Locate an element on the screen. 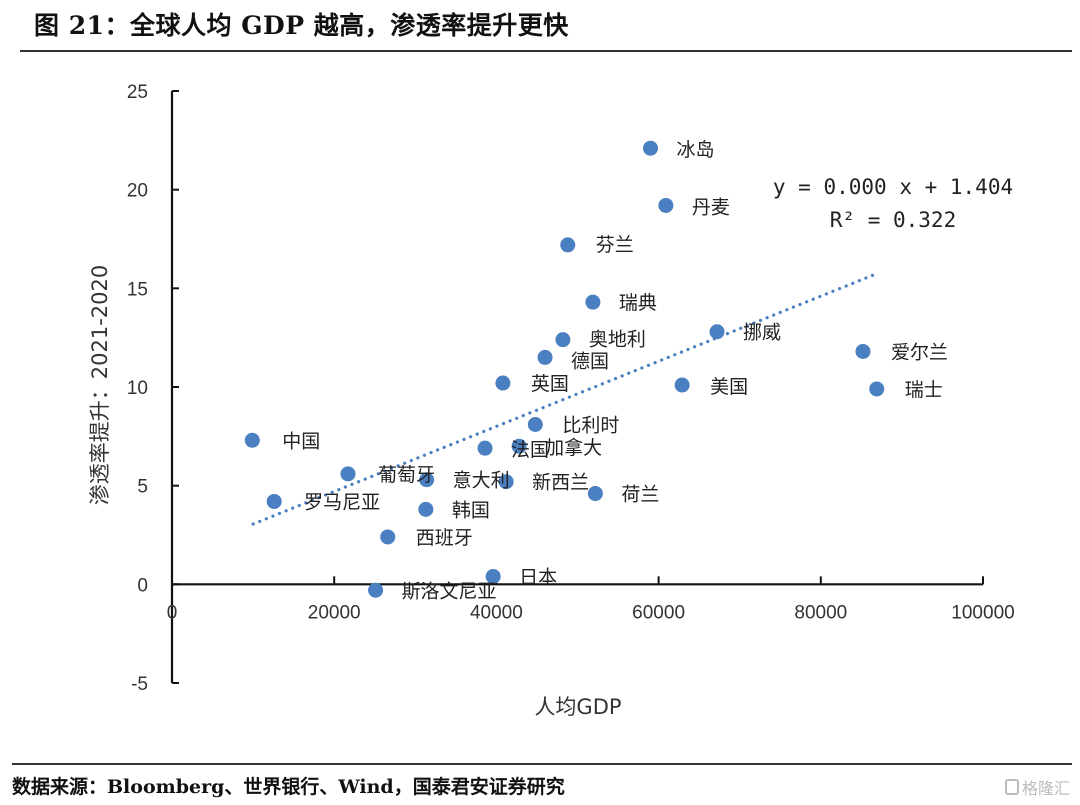 This screenshot has height=805, width=1080. x-tick-label: 40000 is located at coordinates (496, 612).